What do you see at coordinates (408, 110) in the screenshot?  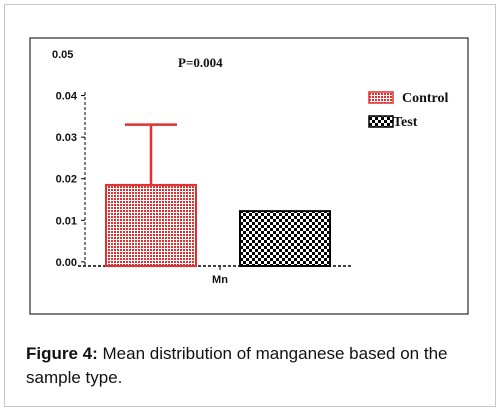 I see `legend: Control Test` at bounding box center [408, 110].